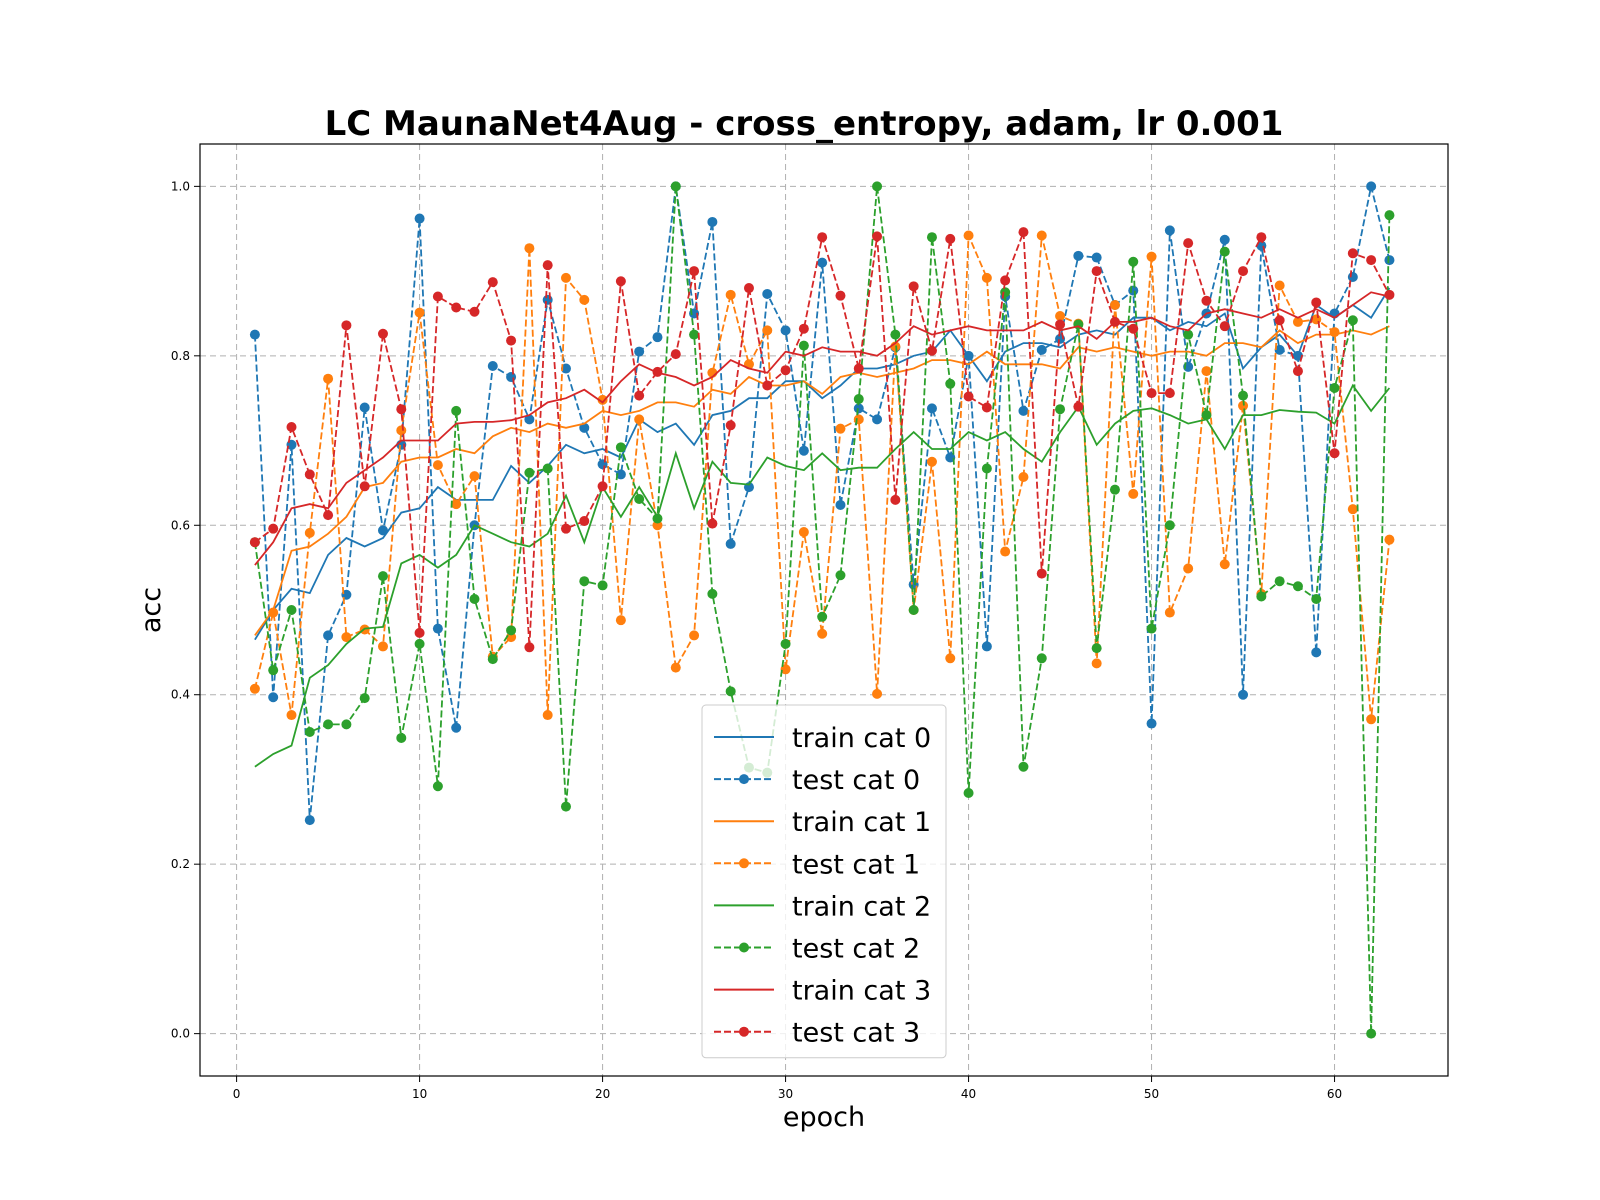 The height and width of the screenshot is (1200, 1600). Describe the element at coordinates (1151, 1094) in the screenshot. I see `x-tick-label: 50` at that location.